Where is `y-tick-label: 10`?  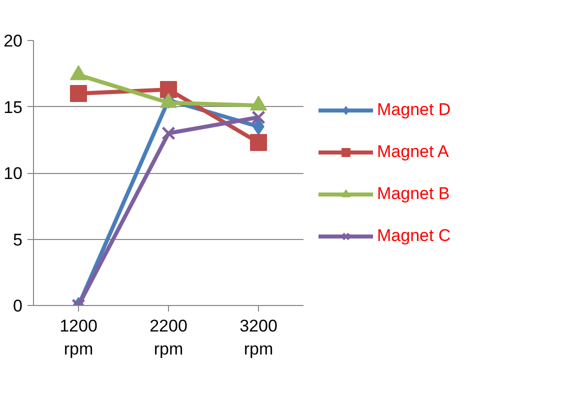 y-tick-label: 10 is located at coordinates (13, 173).